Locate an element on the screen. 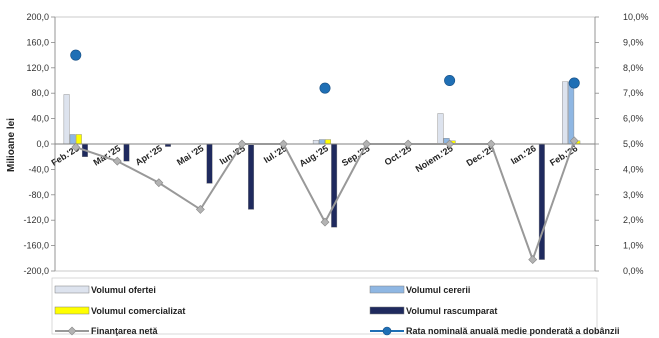 The width and height of the screenshot is (659, 338). left-tick-label: -120,0 is located at coordinates (36, 220).